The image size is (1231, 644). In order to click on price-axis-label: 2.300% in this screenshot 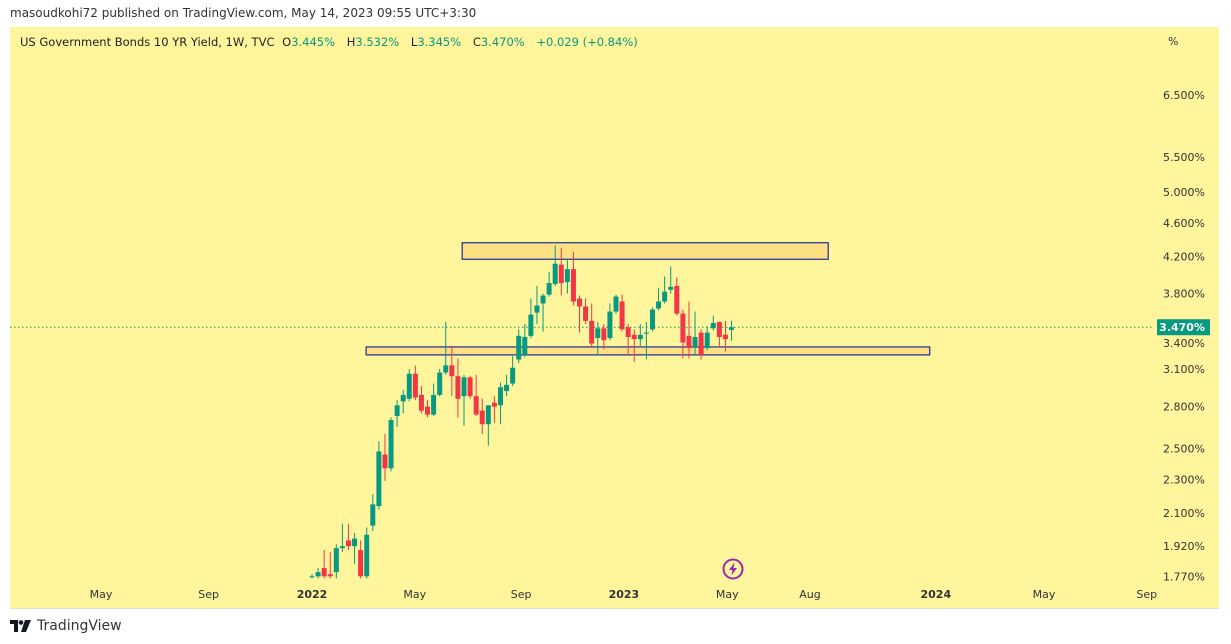, I will do `click(1184, 479)`.